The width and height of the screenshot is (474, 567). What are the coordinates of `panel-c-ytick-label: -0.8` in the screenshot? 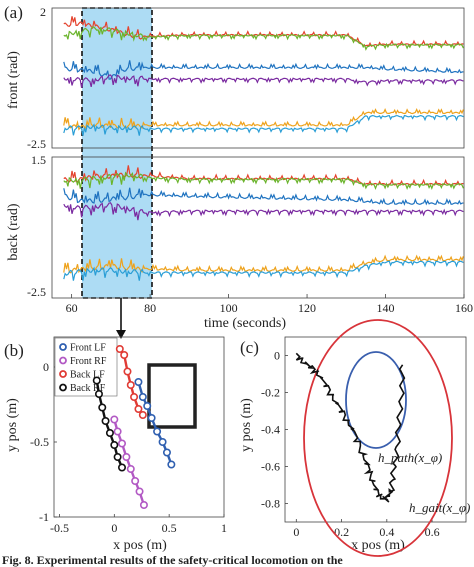 It's located at (270, 504).